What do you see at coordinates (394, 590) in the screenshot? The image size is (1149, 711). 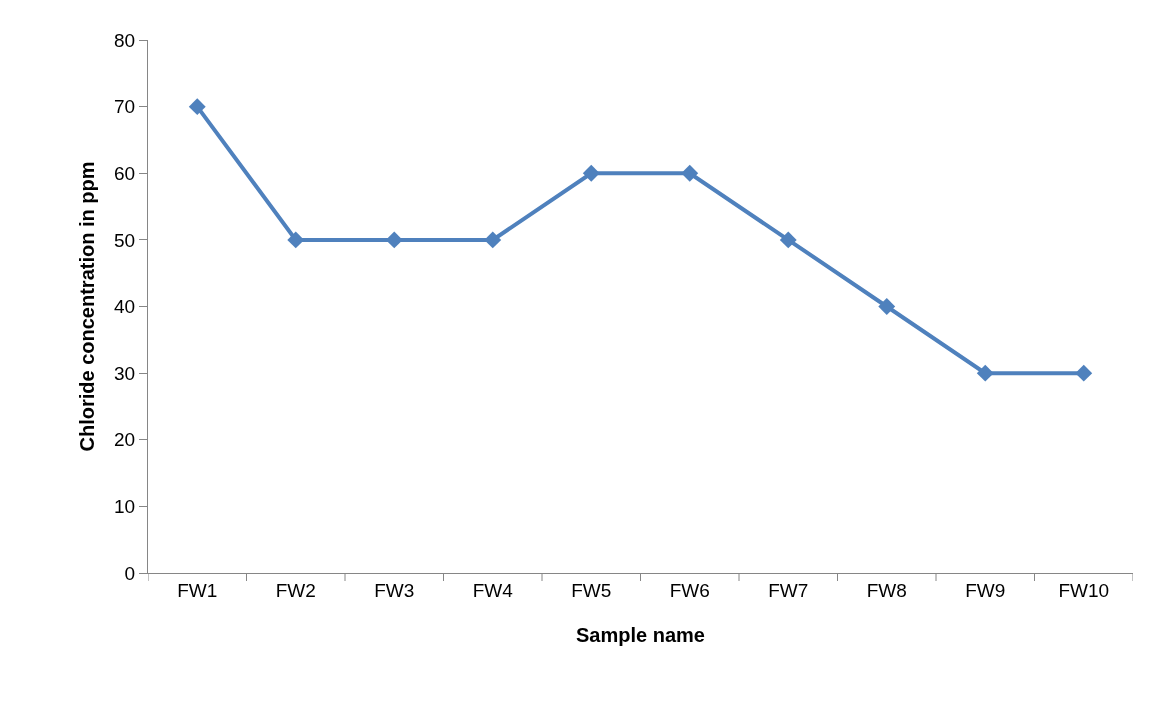 I see `x-tick-label: FW3` at bounding box center [394, 590].